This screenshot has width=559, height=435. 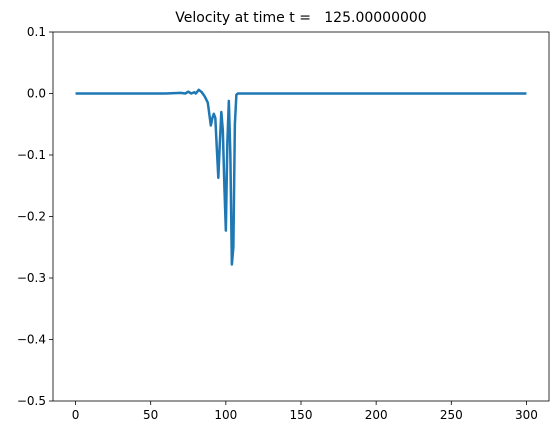 What do you see at coordinates (31, 217) in the screenshot?
I see `y-tick-label: −0.2` at bounding box center [31, 217].